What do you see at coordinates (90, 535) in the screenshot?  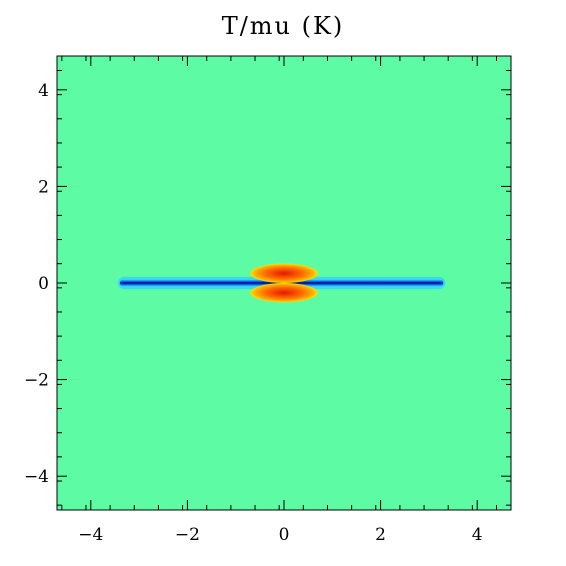 I see `x-tick-label: −4` at bounding box center [90, 535].